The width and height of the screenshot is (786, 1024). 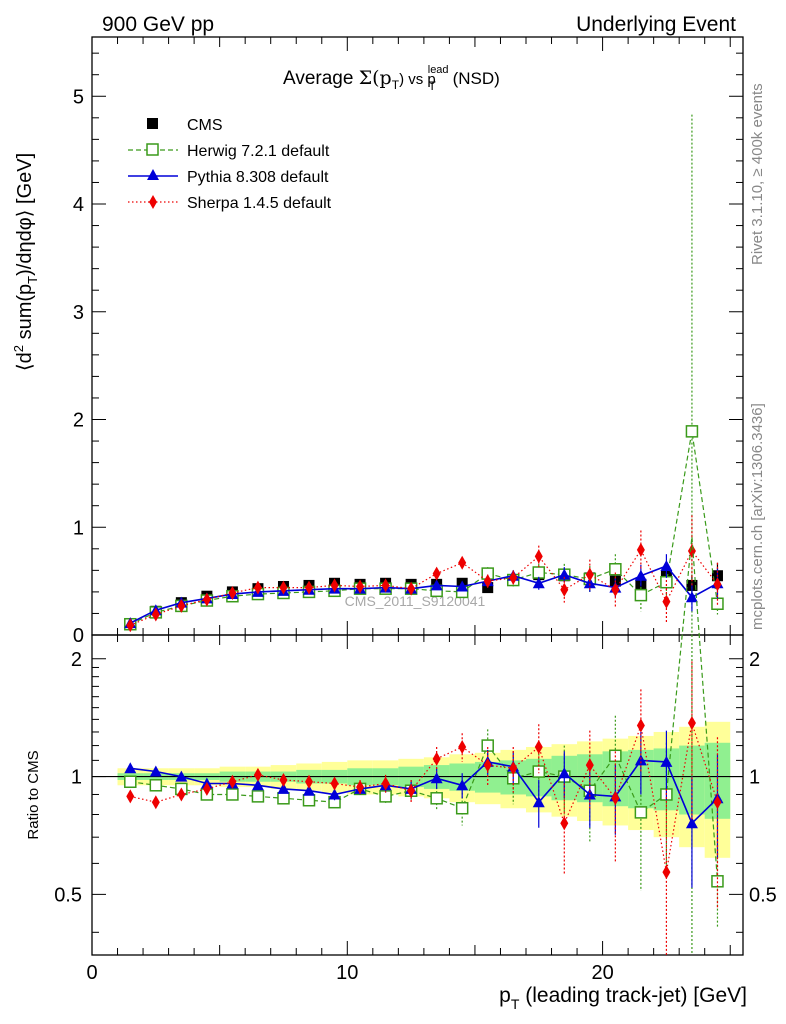 What do you see at coordinates (78, 528) in the screenshot?
I see `main-ytick-label-1: 1` at bounding box center [78, 528].